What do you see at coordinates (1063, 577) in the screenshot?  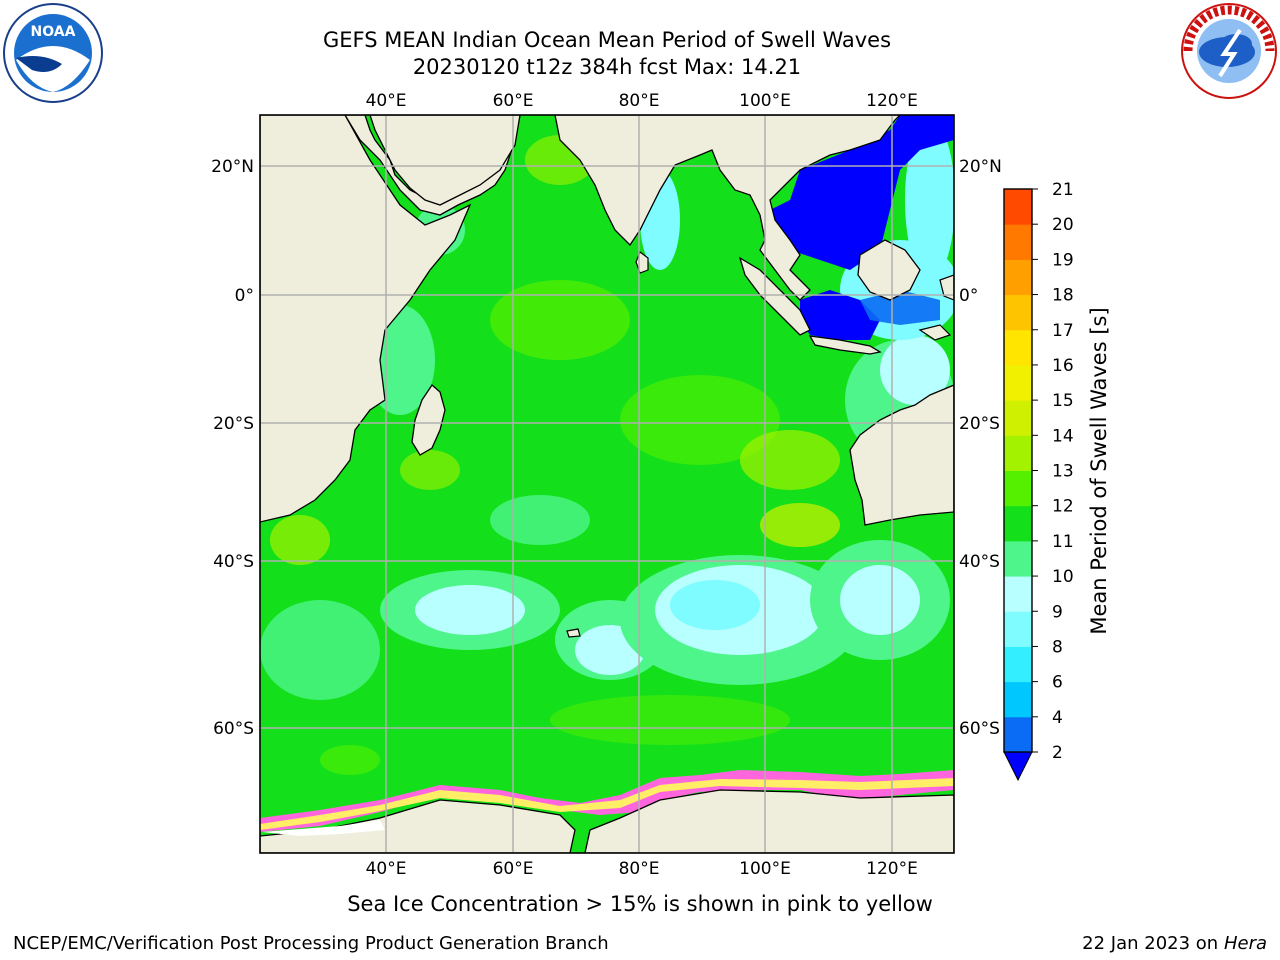 I see `colorbar-tick-label: 10` at bounding box center [1063, 577].